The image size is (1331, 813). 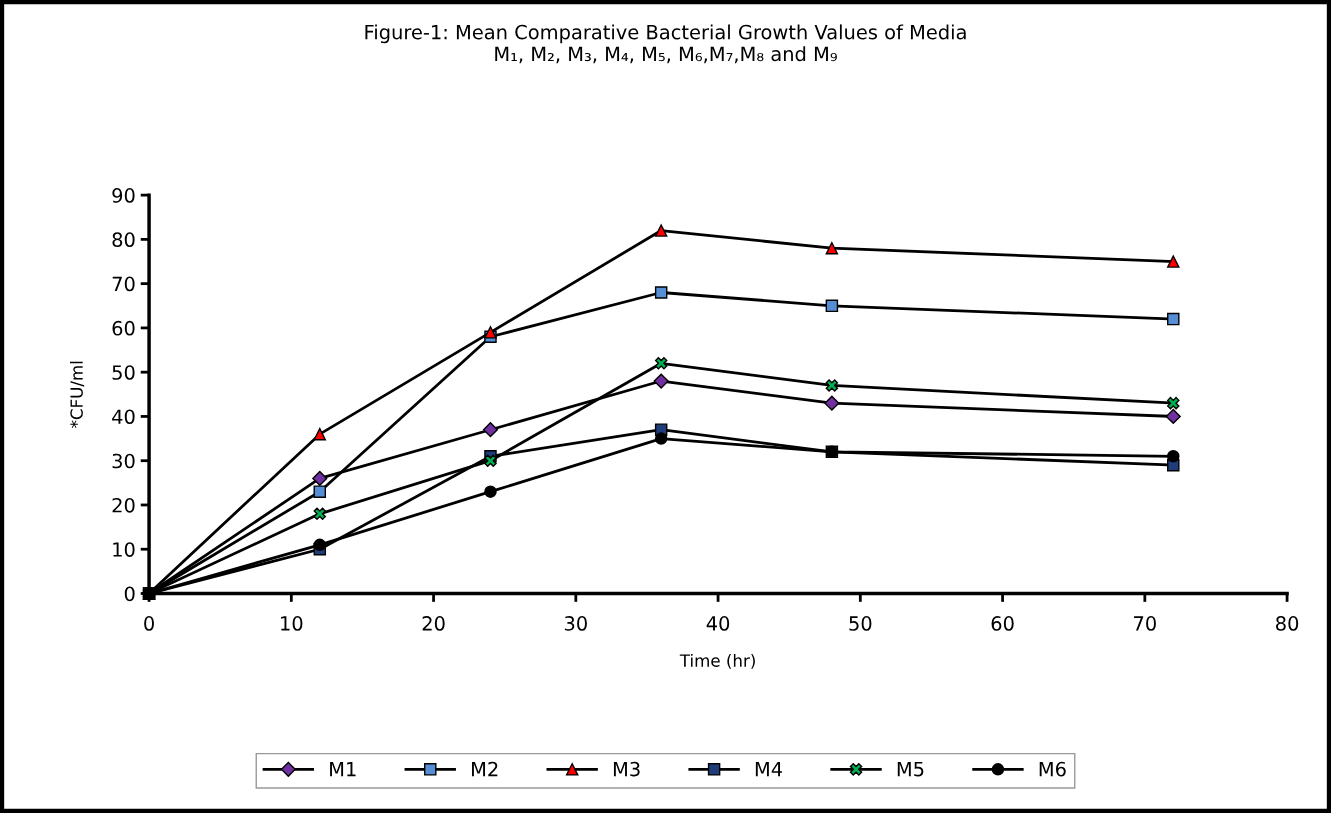 What do you see at coordinates (149, 623) in the screenshot?
I see `x-tick-label: 0` at bounding box center [149, 623].